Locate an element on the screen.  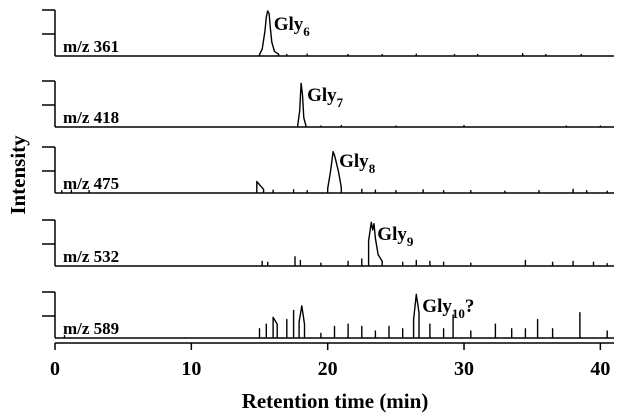
peak-label: Gly10? is located at coordinates (448, 308).